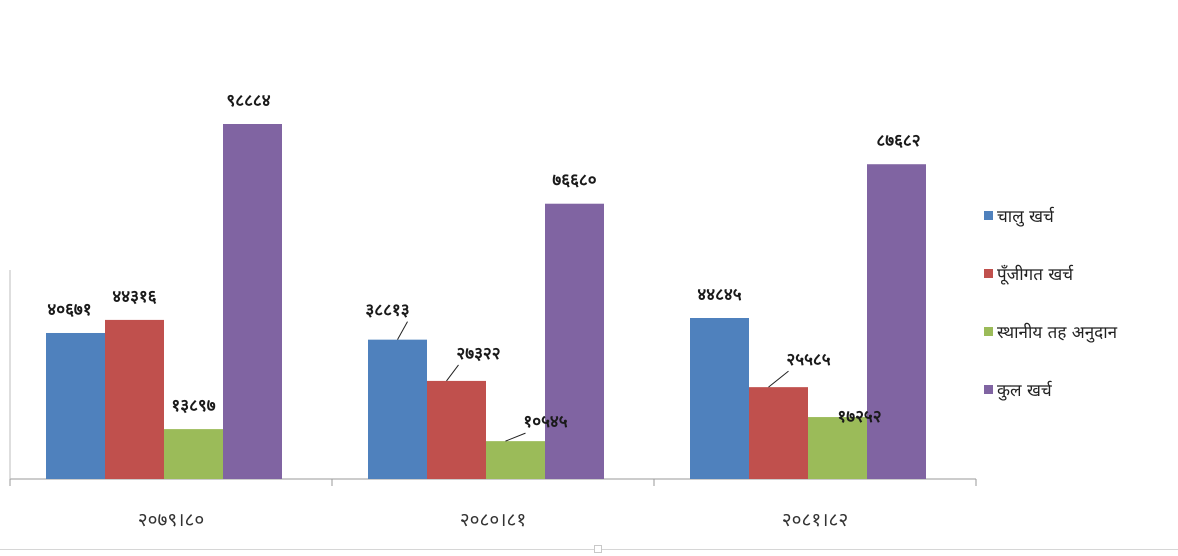 The width and height of the screenshot is (1178, 556). Describe the element at coordinates (171, 520) in the screenshot. I see `x-tick-label: २०७९।८०` at that location.